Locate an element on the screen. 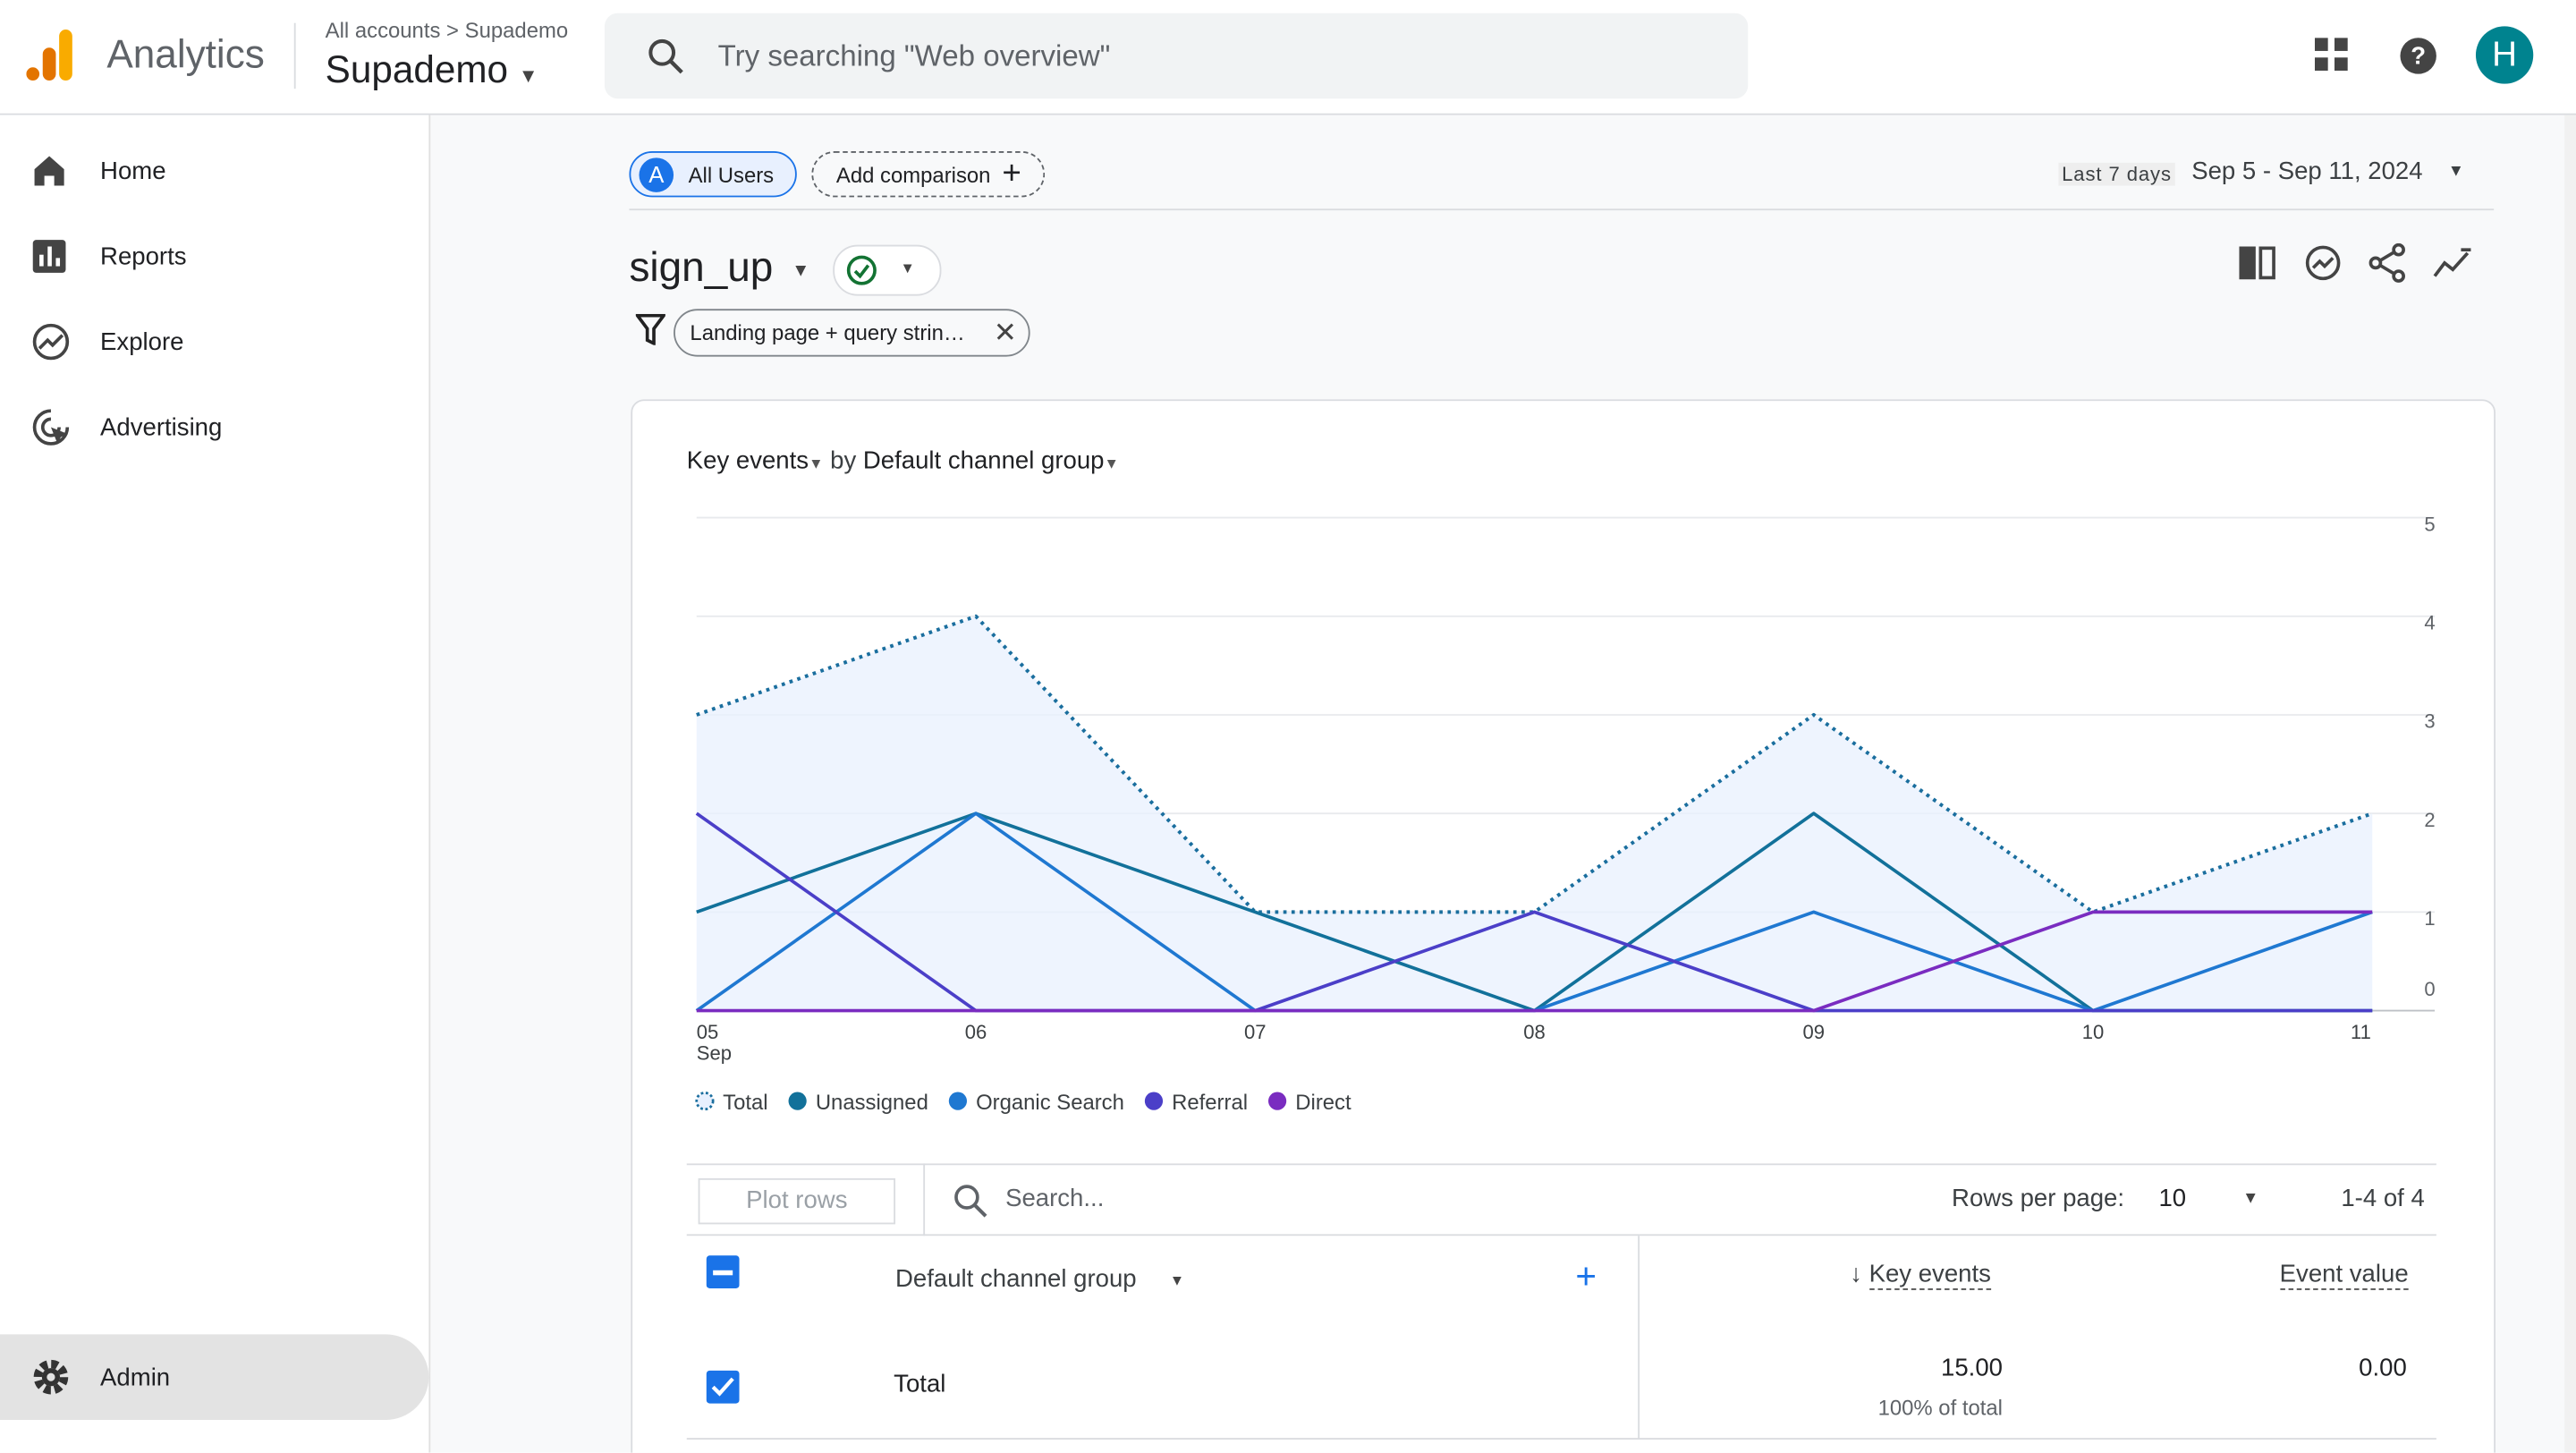 This screenshot has height=1453, width=2576. add-dimension: + is located at coordinates (1586, 1276).